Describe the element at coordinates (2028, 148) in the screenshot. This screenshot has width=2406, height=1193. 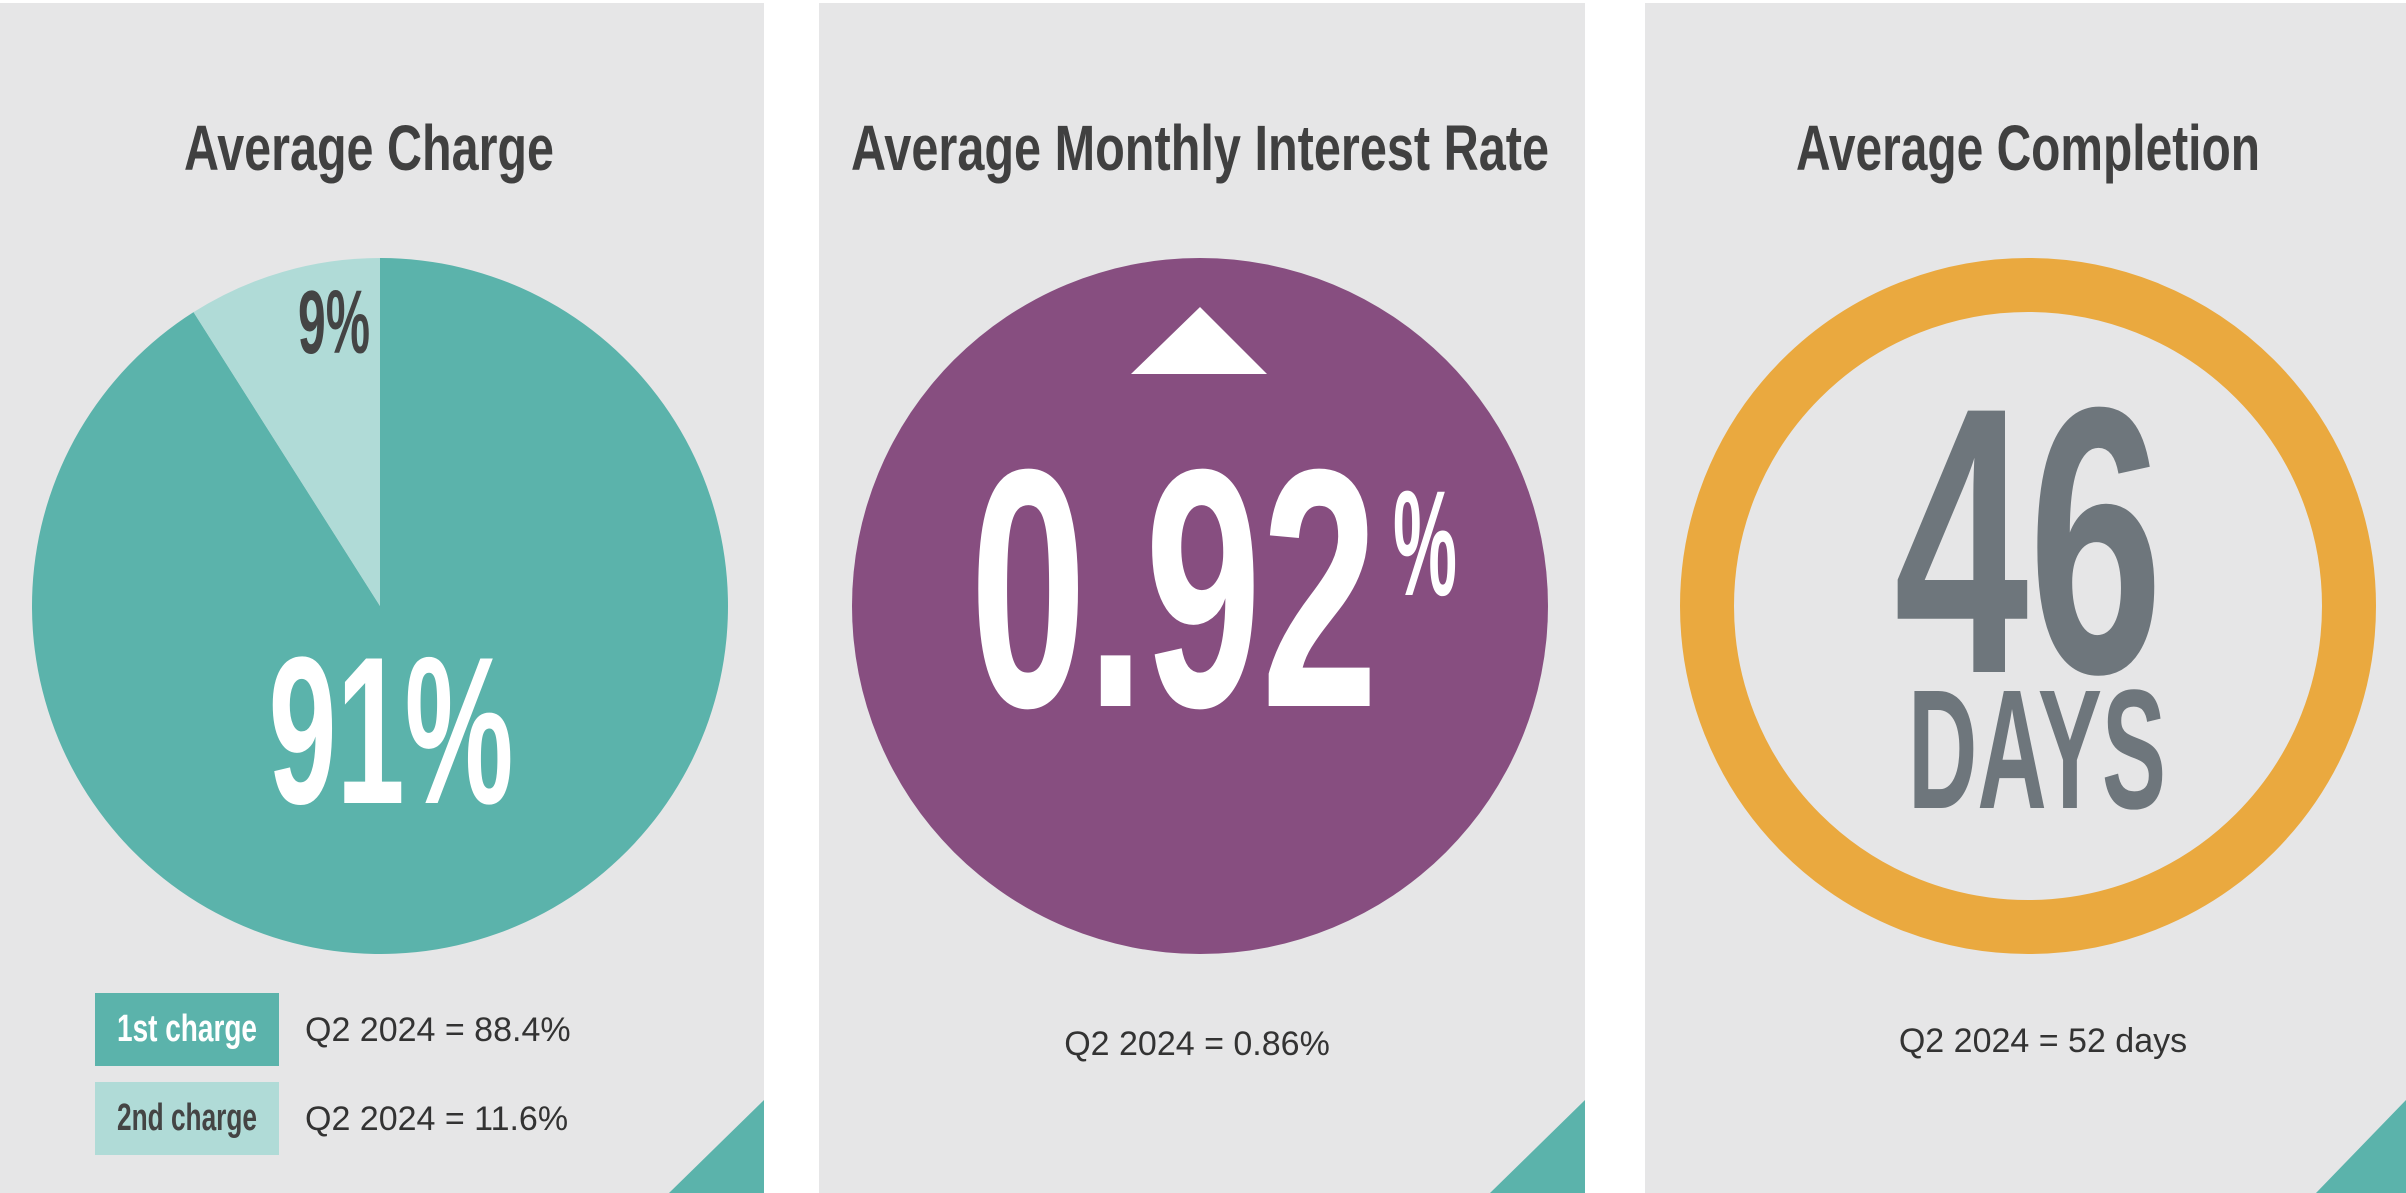
I see `card-title: Average Completion` at that location.